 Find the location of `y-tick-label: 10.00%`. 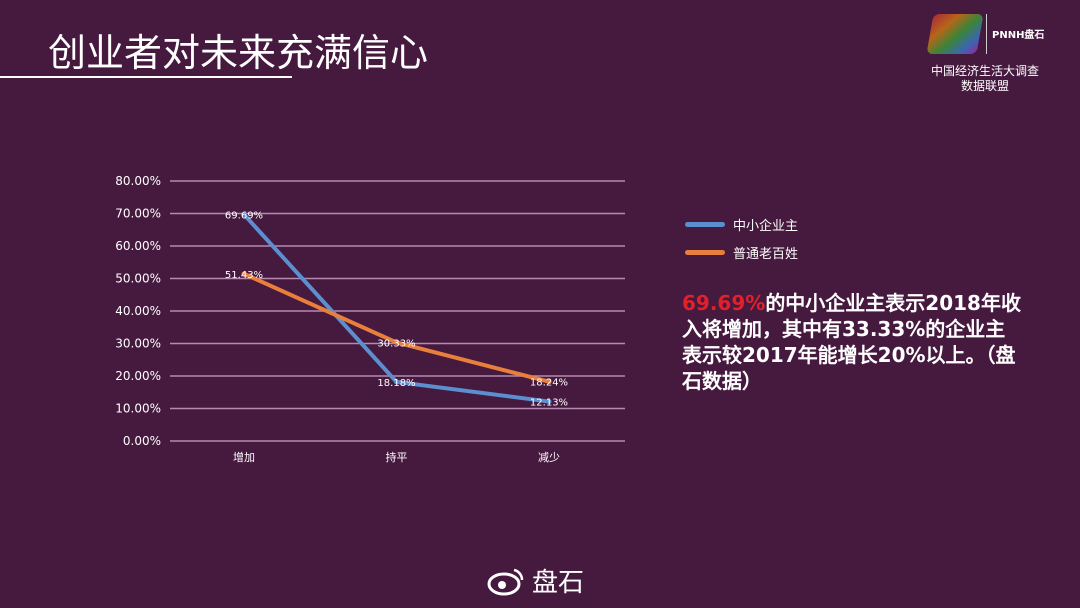

y-tick-label: 10.00% is located at coordinates (138, 409).